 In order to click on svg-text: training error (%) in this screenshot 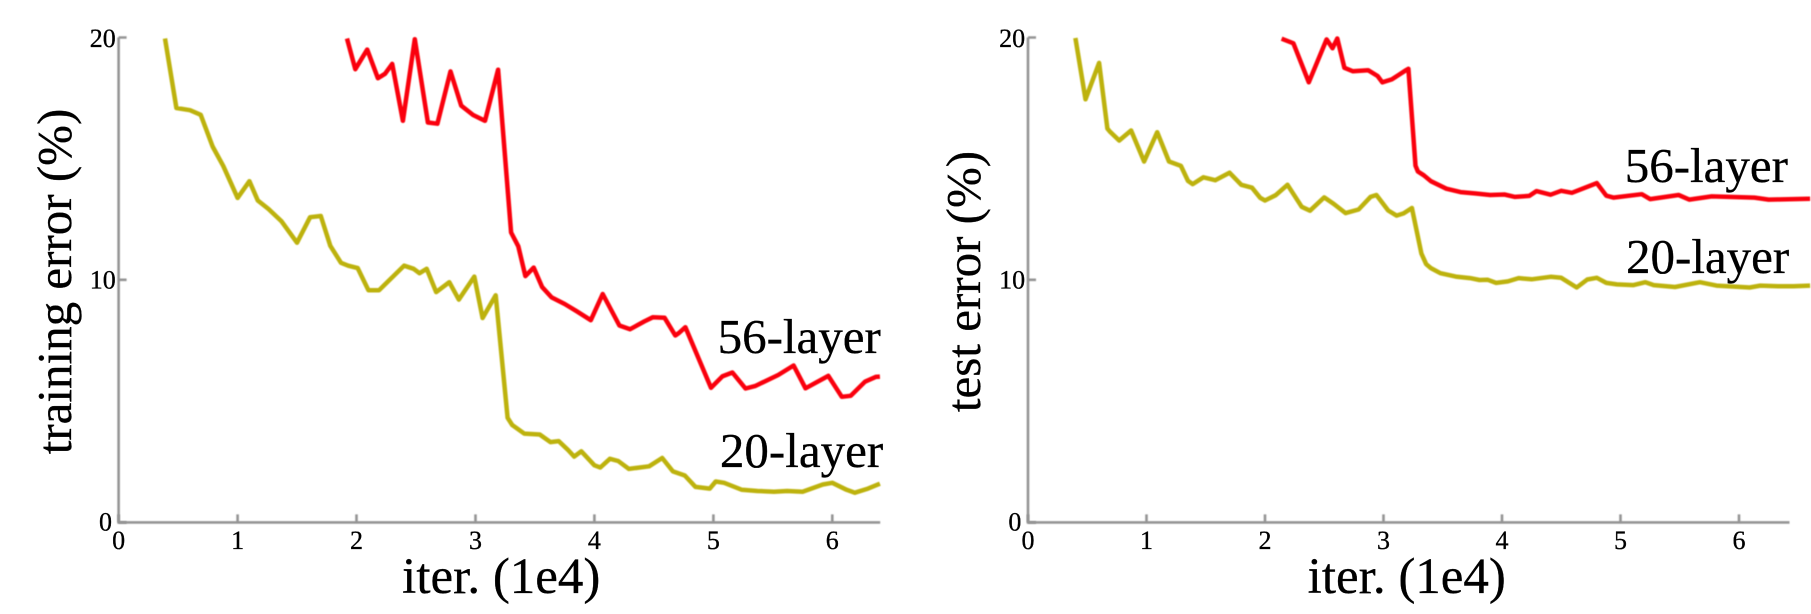, I will do `click(54, 282)`.